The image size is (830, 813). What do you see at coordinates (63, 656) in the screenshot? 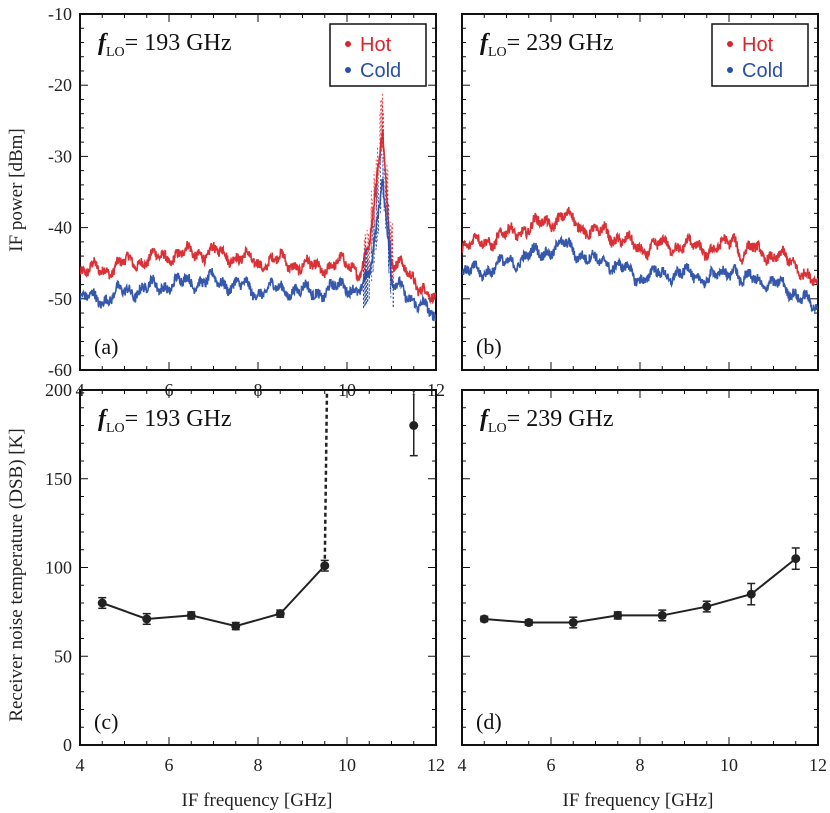
I see `y-tick-label: 50` at bounding box center [63, 656].